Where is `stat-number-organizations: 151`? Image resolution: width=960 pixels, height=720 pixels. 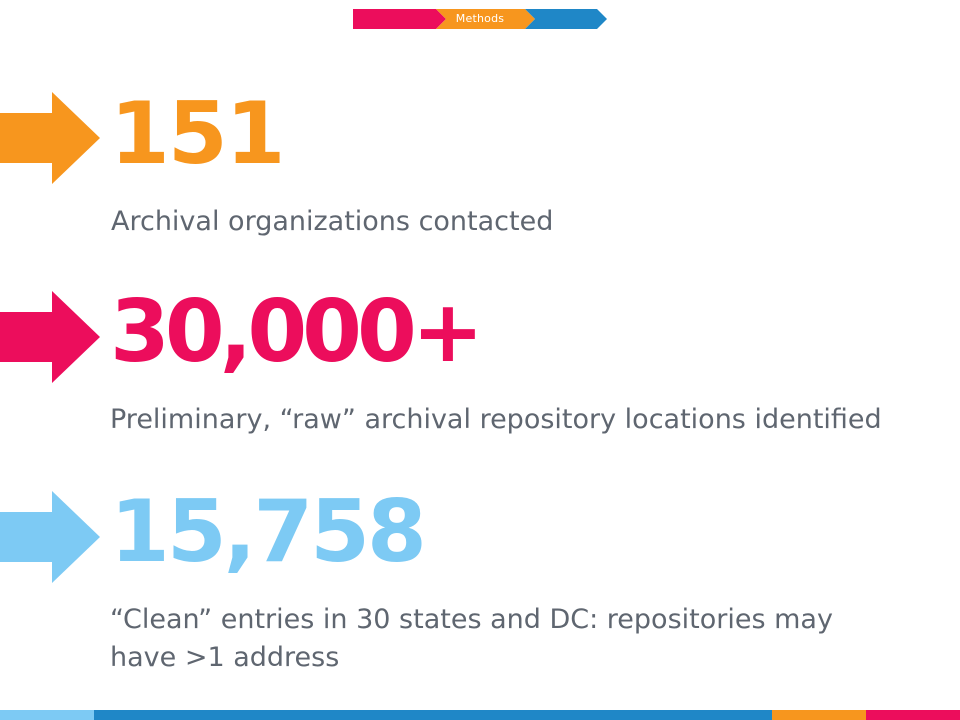
stat-number-organizations: 151 is located at coordinates (198, 134).